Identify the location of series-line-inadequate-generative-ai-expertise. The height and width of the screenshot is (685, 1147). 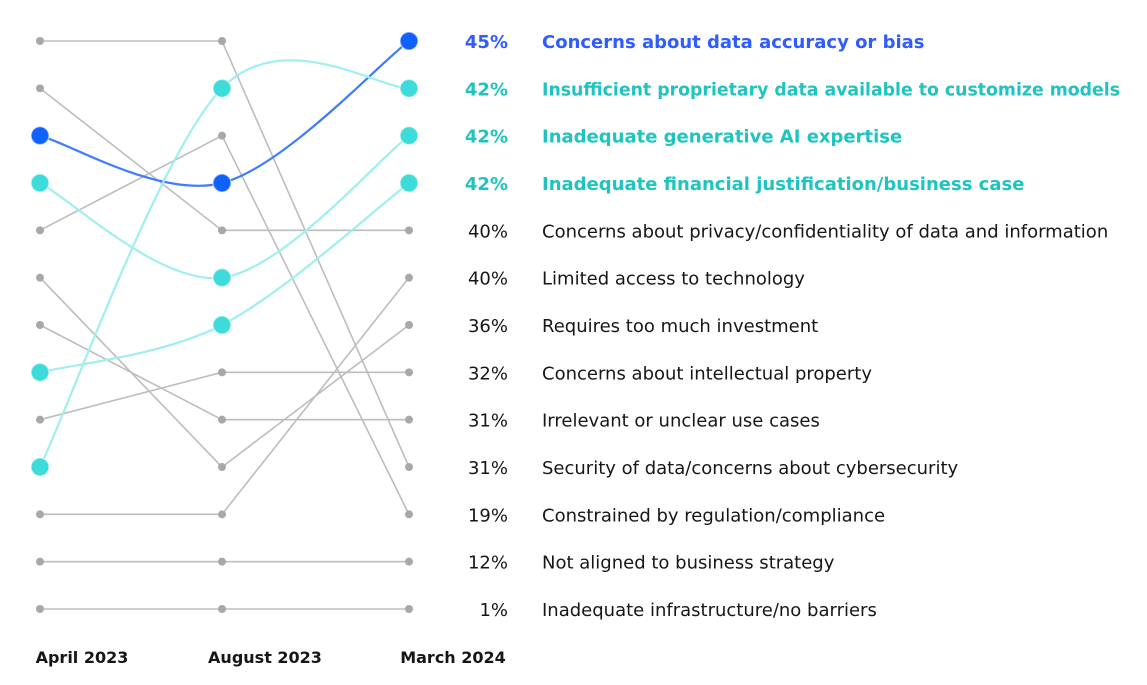
(224, 207).